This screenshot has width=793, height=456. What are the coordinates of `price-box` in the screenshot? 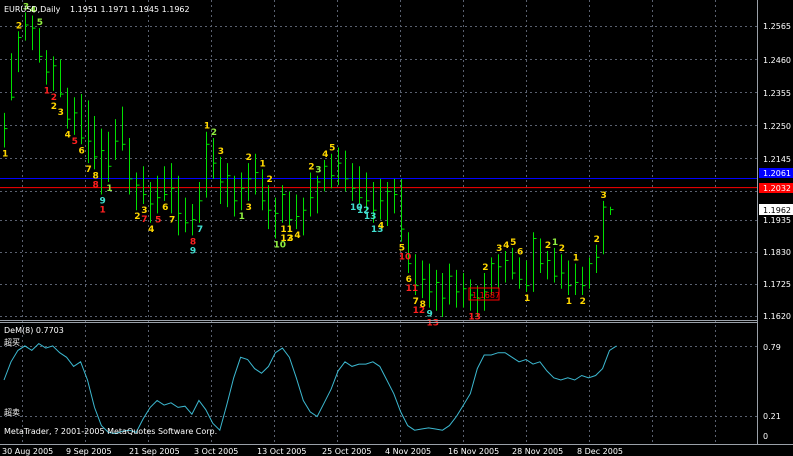 It's located at (484, 294).